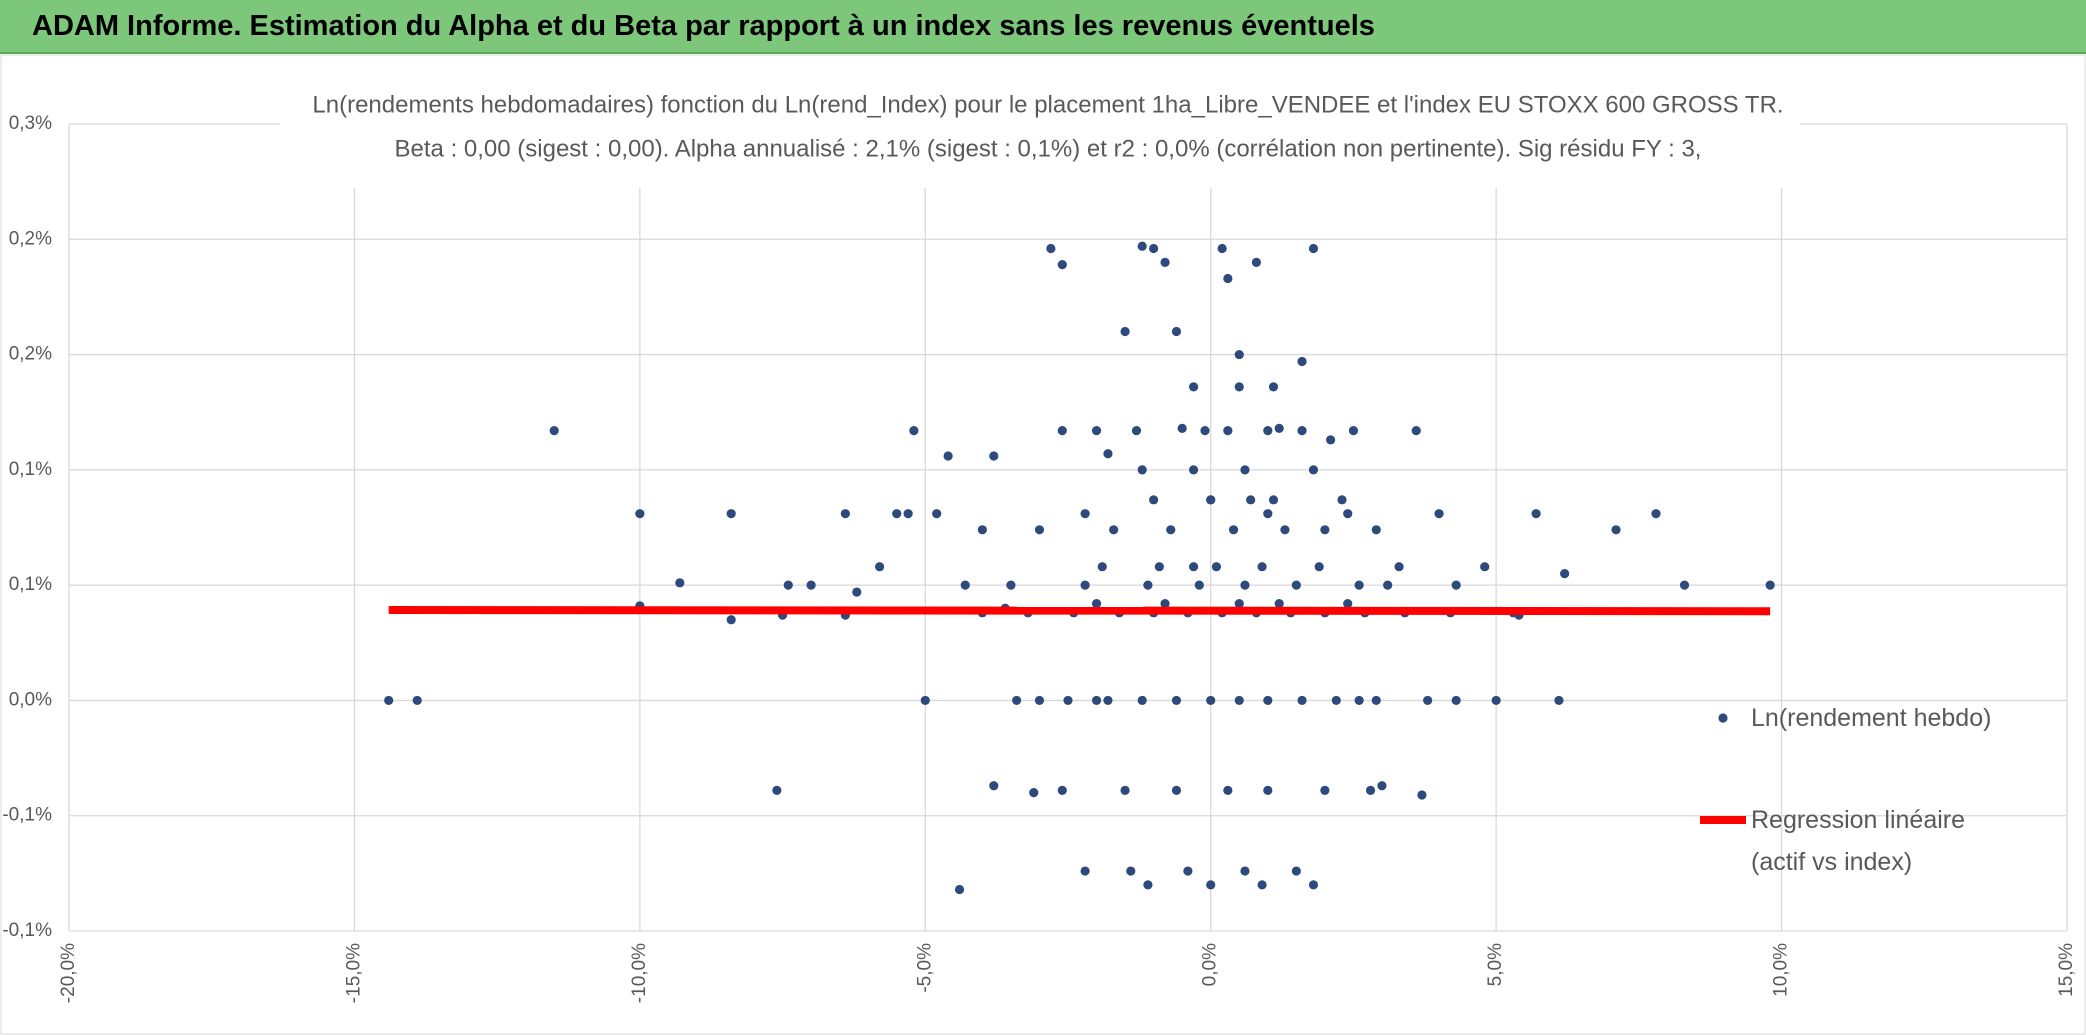 This screenshot has height=1035, width=2086. Describe the element at coordinates (1495, 964) in the screenshot. I see `x-tick-label: 5,0%` at that location.